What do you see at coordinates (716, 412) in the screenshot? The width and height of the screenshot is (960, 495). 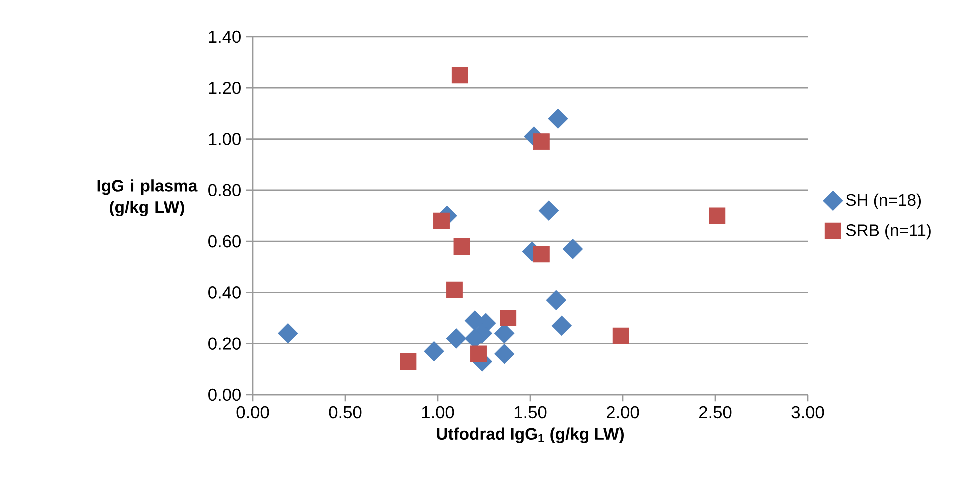 I see `x-tick-label: 2.50` at bounding box center [716, 412].